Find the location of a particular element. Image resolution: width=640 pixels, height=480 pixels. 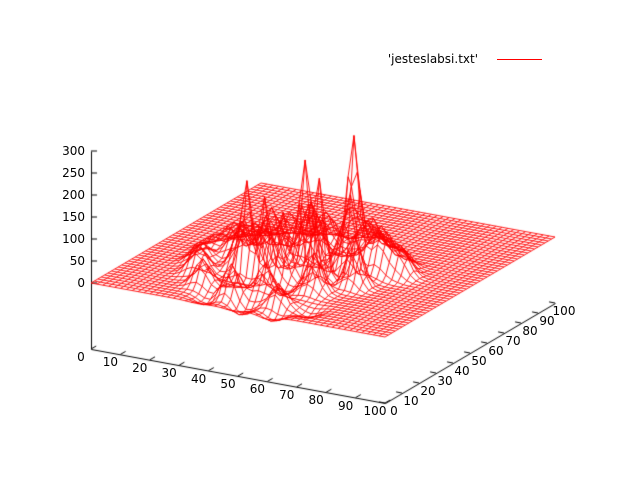

legend: 'jesteslabsi.txt' is located at coordinates (430, 59).